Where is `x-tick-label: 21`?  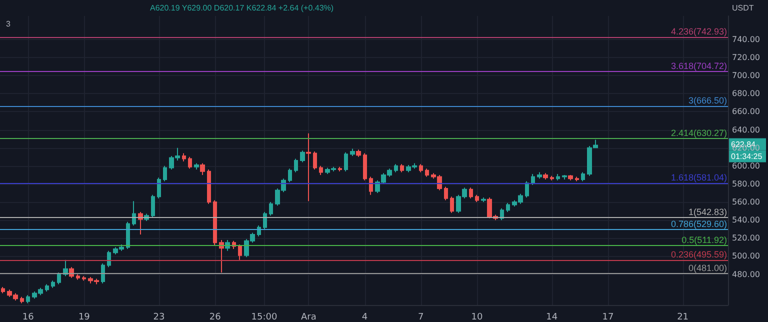 x-tick-label: 21 is located at coordinates (683, 317).